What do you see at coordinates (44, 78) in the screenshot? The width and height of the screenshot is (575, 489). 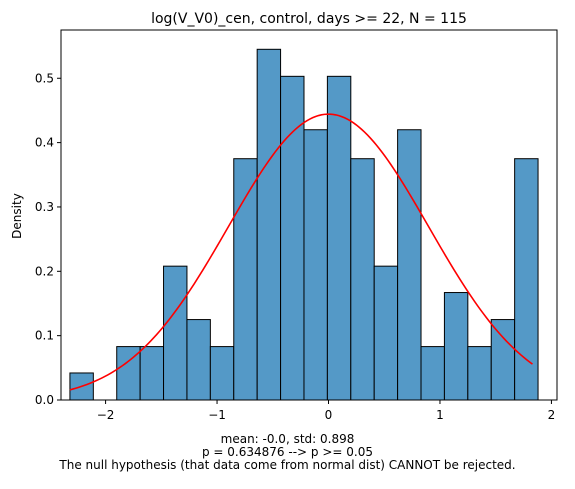 I see `y-tick-label: 0.5` at bounding box center [44, 78].